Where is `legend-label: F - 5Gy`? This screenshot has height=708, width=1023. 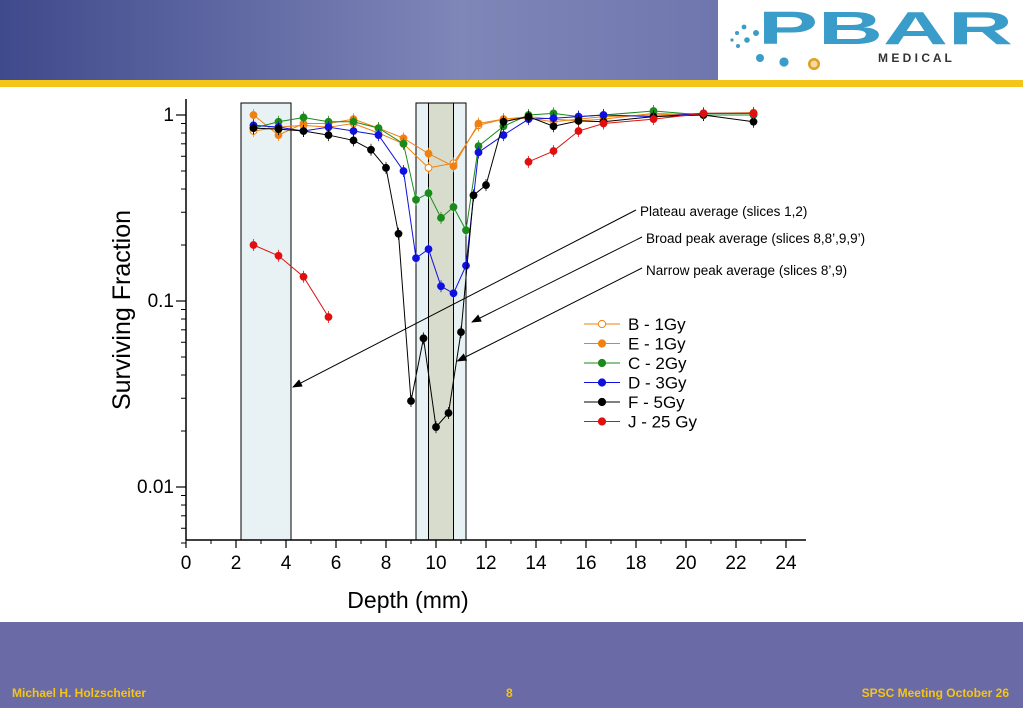
legend-label: F - 5Gy is located at coordinates (656, 402).